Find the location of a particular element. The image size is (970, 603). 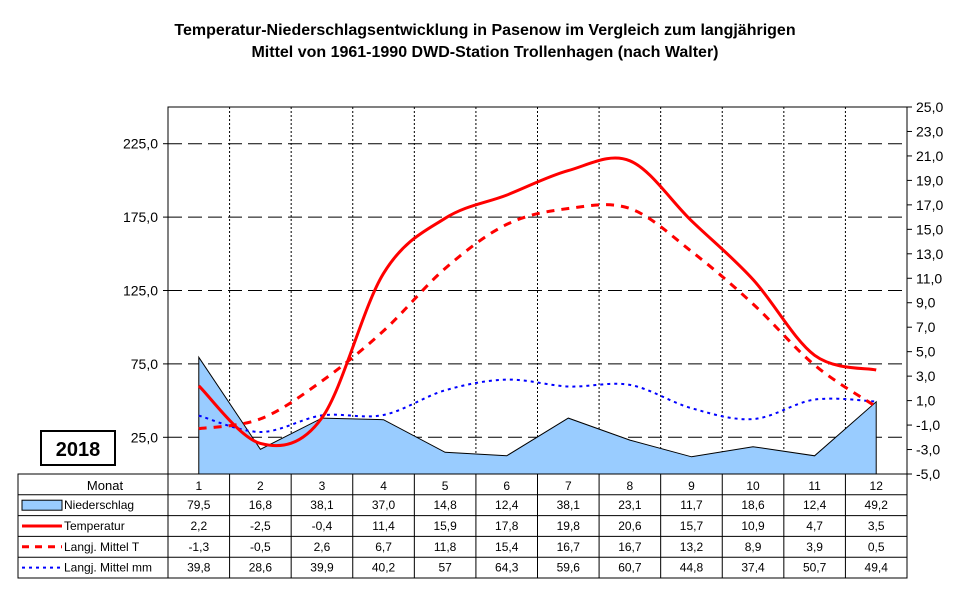

legend-label-mittel_t: Langj. Mittel T is located at coordinates (102, 547).